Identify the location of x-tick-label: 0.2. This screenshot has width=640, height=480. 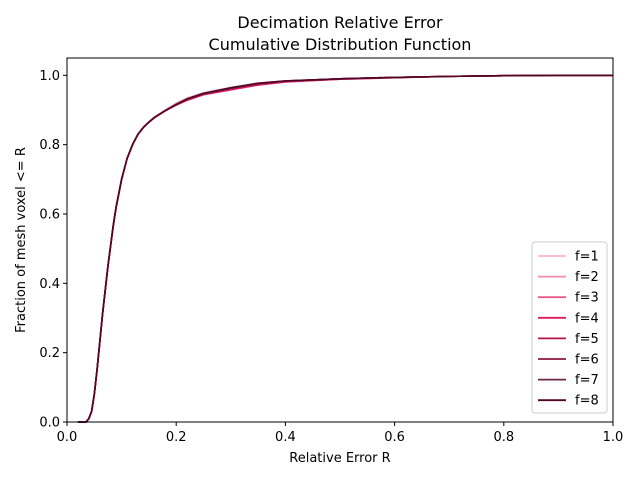
(176, 437).